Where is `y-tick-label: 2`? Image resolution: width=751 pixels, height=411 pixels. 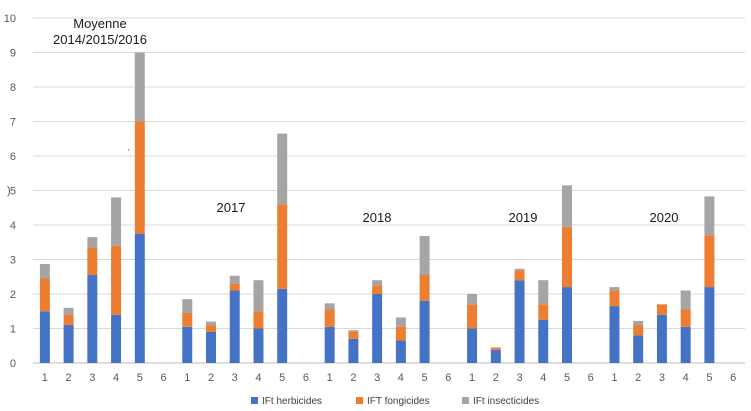
y-tick-label: 2 is located at coordinates (13, 295).